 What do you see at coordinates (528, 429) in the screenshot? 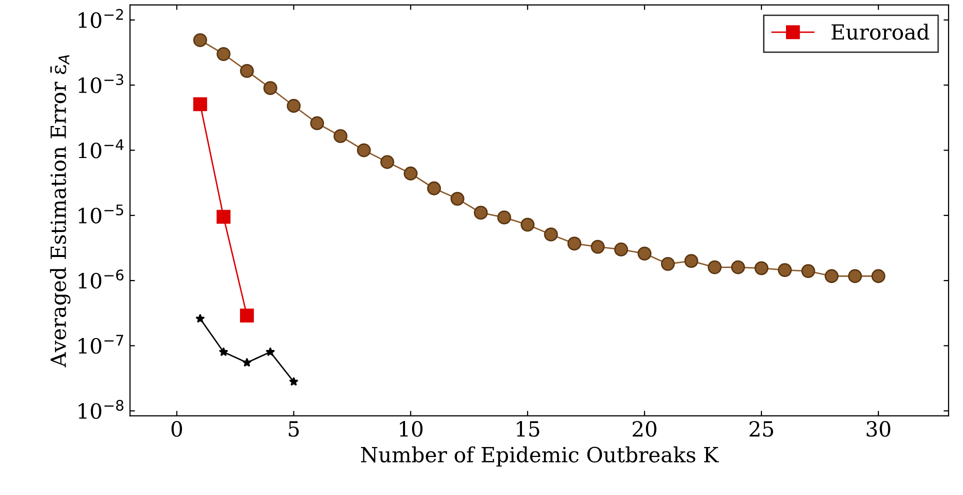
I see `x-tick-label: 15` at bounding box center [528, 429].